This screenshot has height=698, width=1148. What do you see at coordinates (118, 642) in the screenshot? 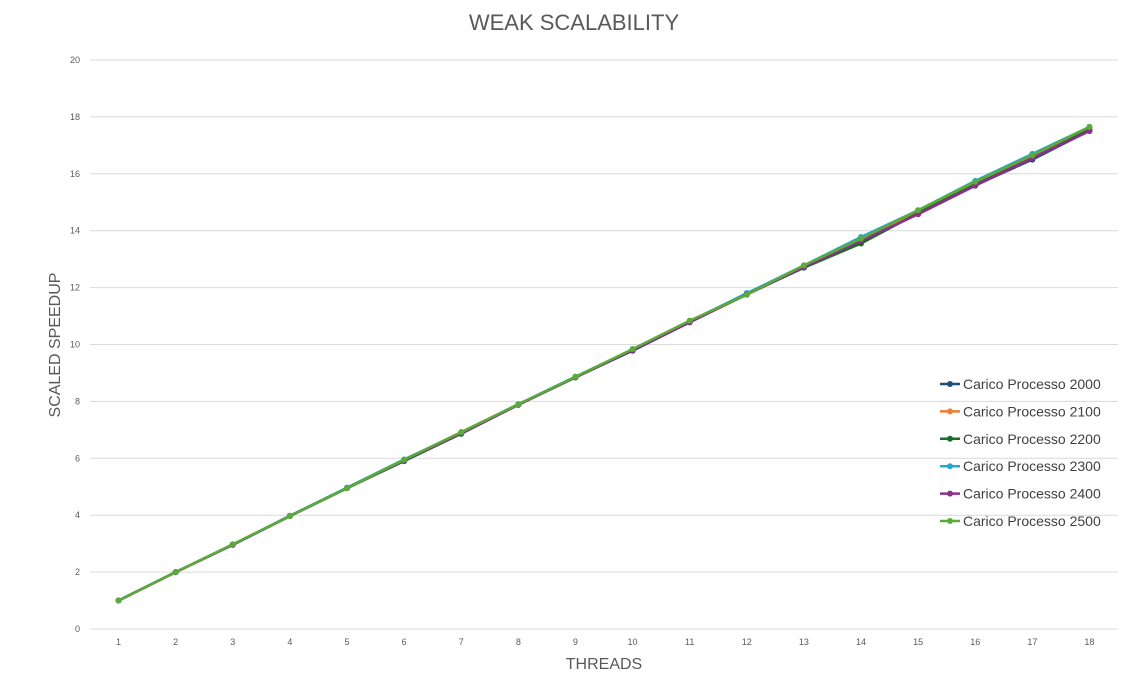
I see `x-tick-label: 1` at bounding box center [118, 642].